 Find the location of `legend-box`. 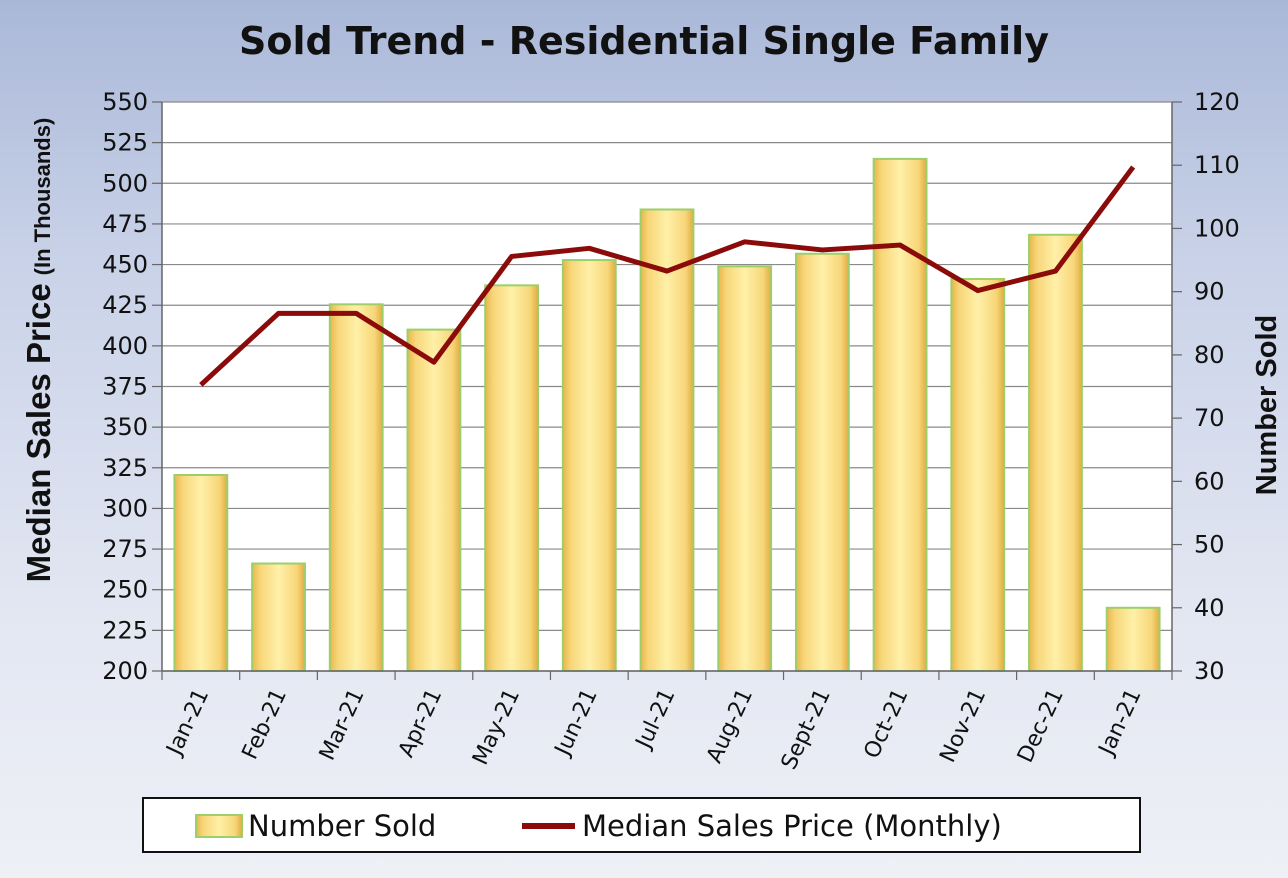

legend-box is located at coordinates (641, 825).